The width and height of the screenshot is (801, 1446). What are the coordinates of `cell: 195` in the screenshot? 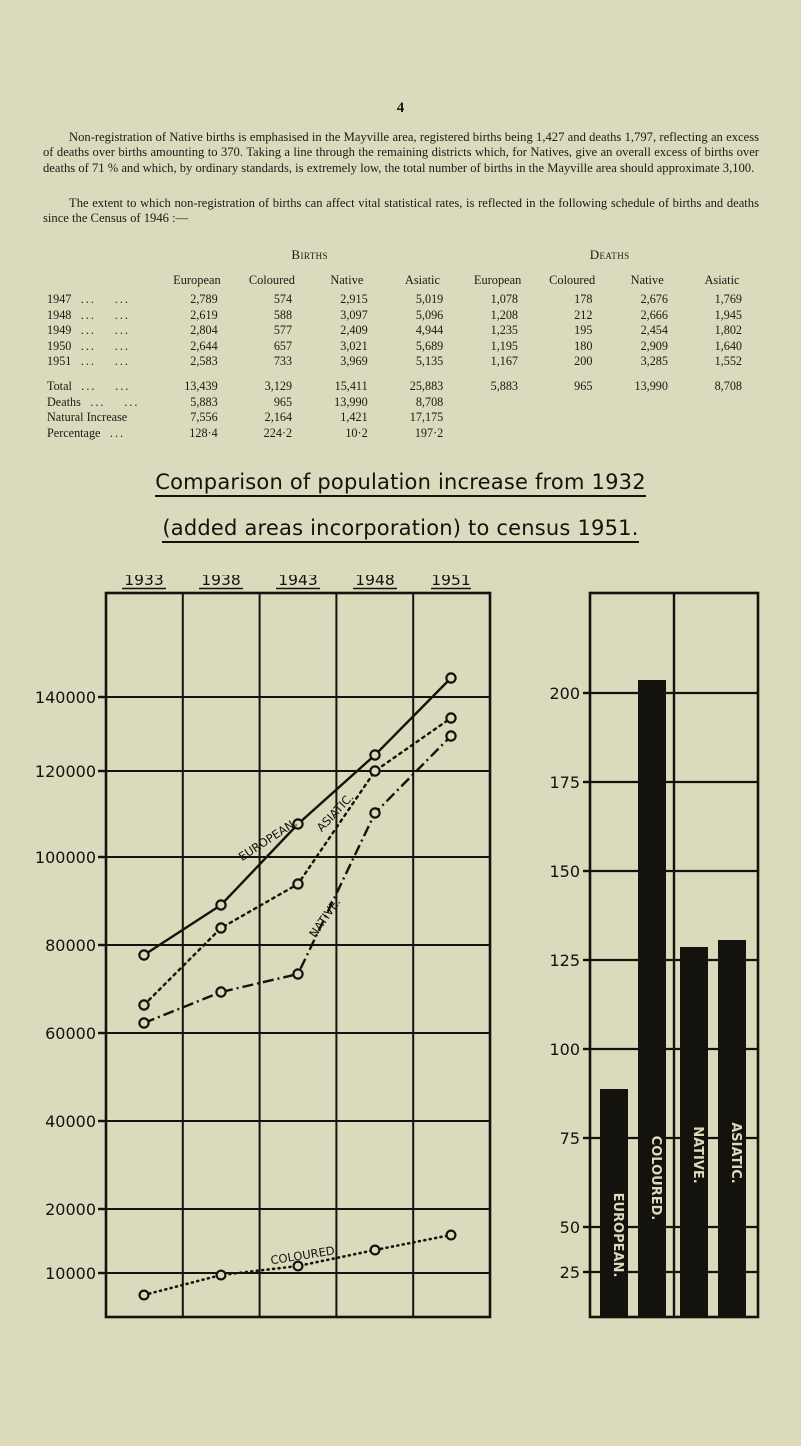 It's located at (583, 330).